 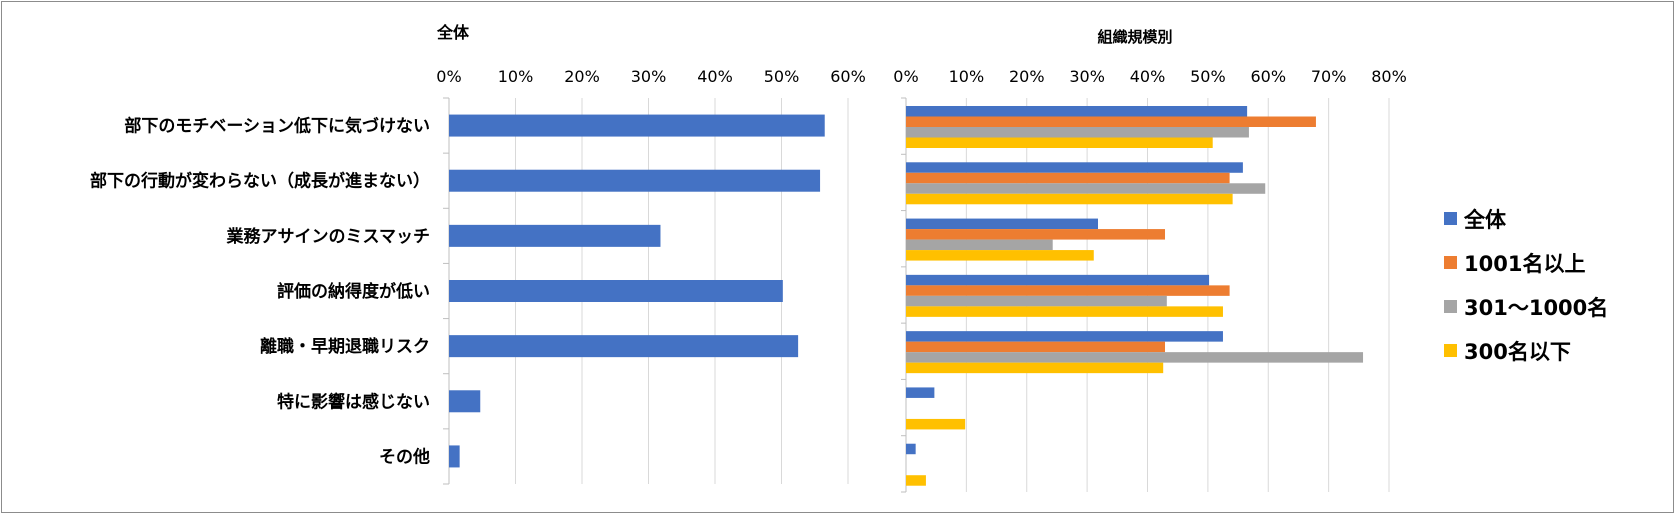 I want to click on x-tick-label: 80%, so click(x=1389, y=76).